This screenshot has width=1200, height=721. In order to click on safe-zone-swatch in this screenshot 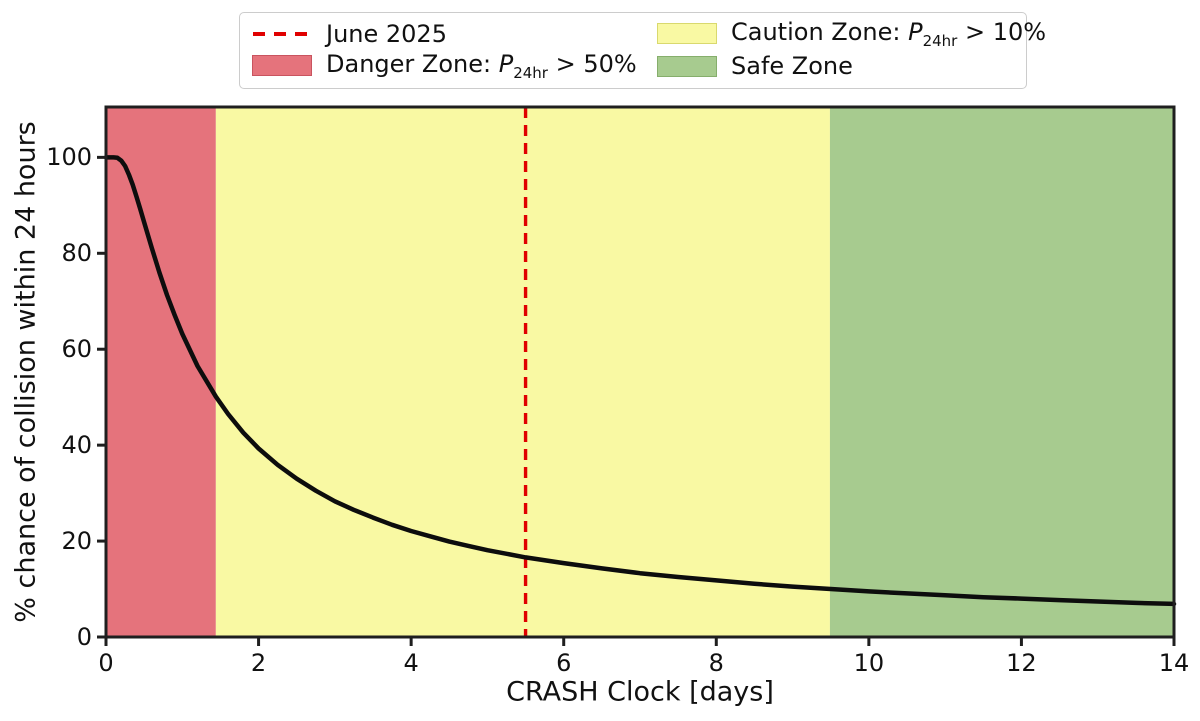, I will do `click(687, 66)`.